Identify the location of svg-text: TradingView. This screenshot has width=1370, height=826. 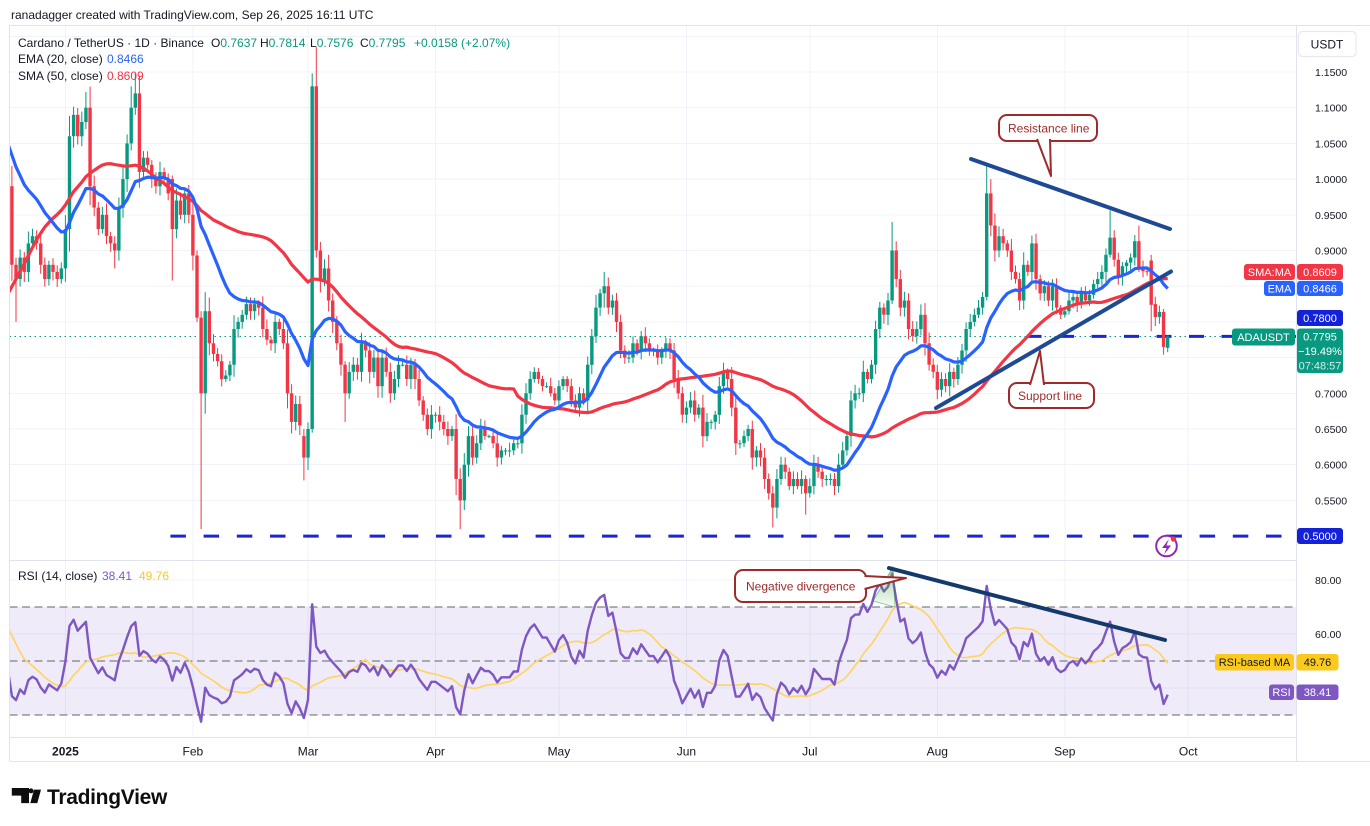
(107, 797).